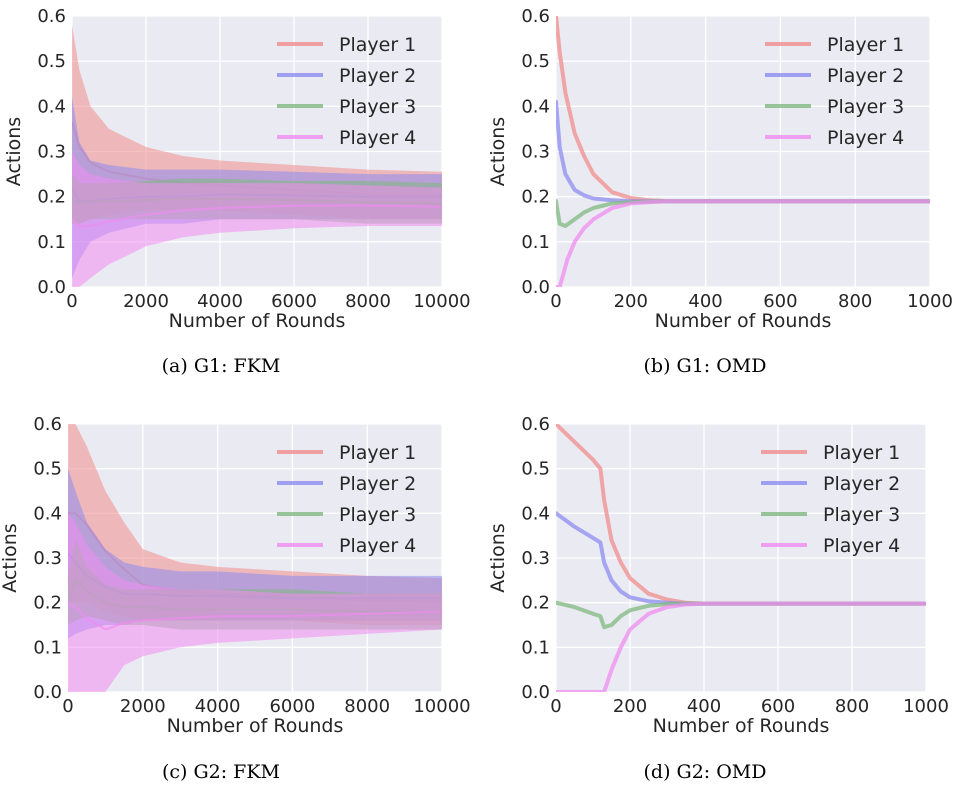 This screenshot has width=956, height=792. What do you see at coordinates (221, 772) in the screenshot?
I see `panel-caption: (c) G2: FKM` at bounding box center [221, 772].